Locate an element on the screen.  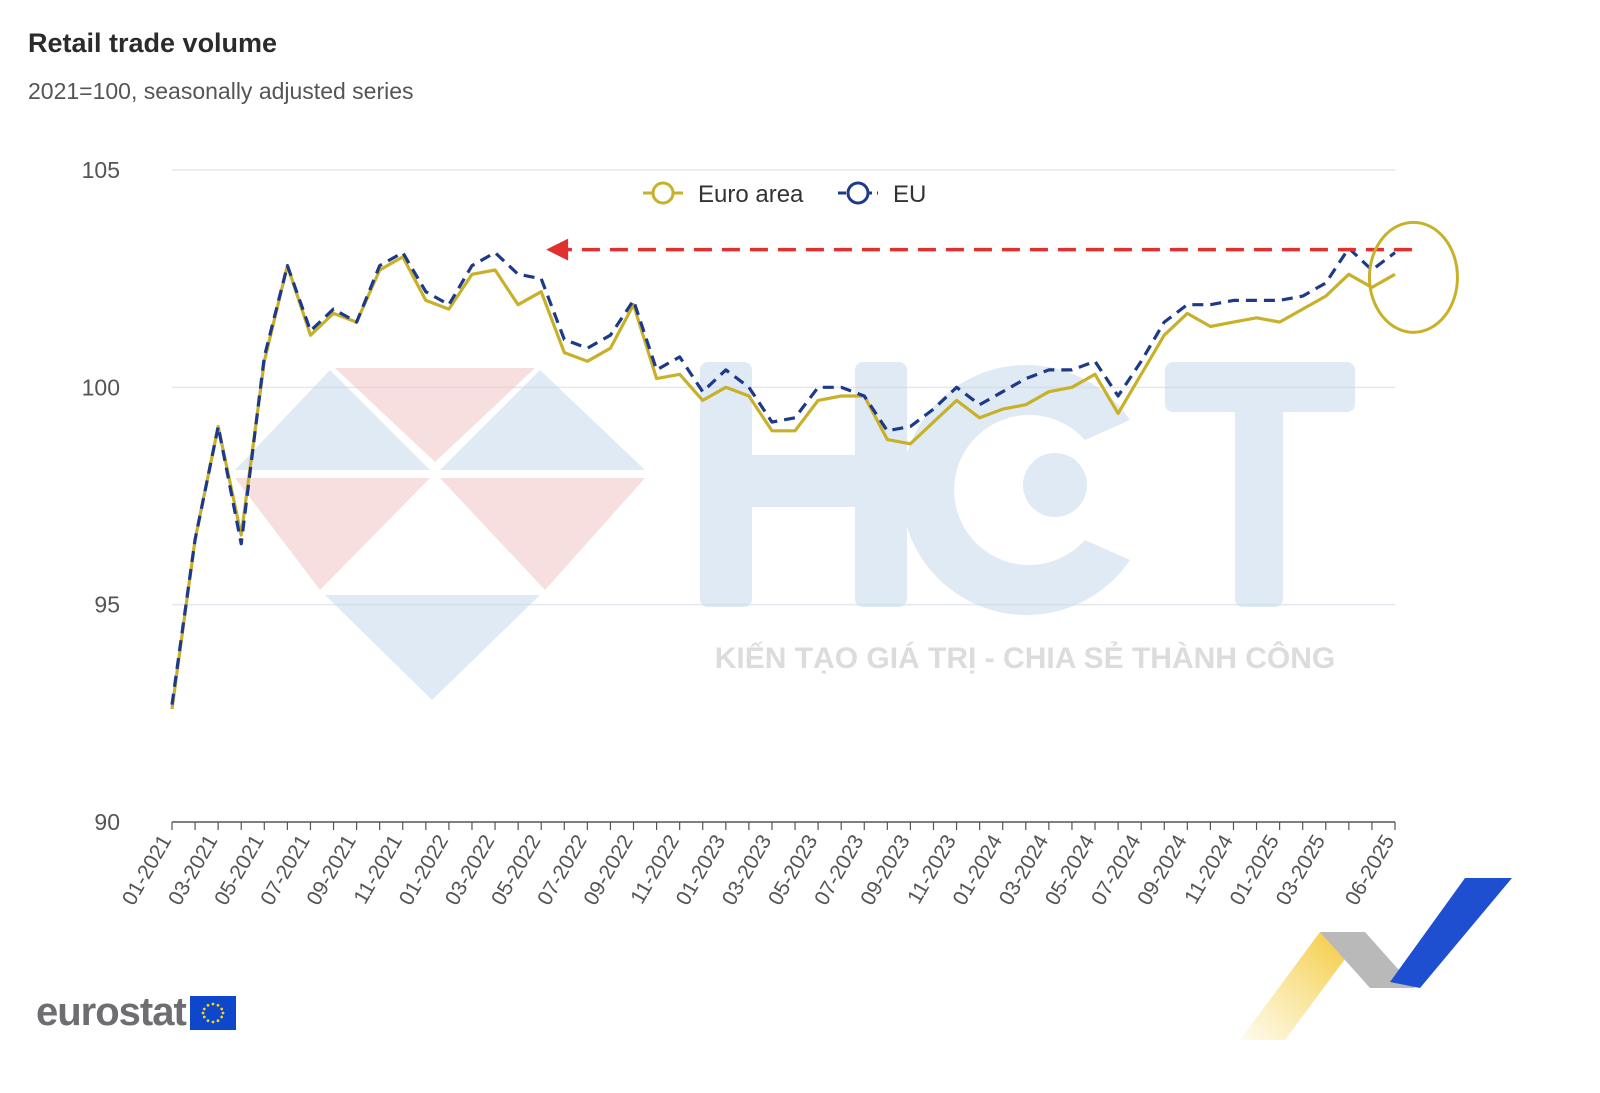
chart-subtitle: 2021=100, seasonally adjusted series is located at coordinates (221, 91).